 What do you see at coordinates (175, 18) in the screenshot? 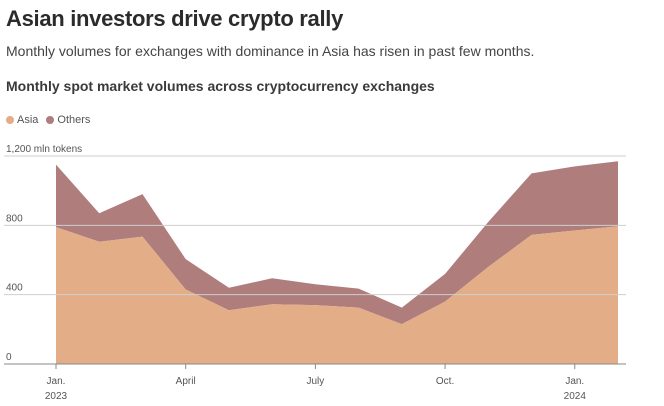
I see `chart-headline: Asian investors drive crypto rally` at bounding box center [175, 18].